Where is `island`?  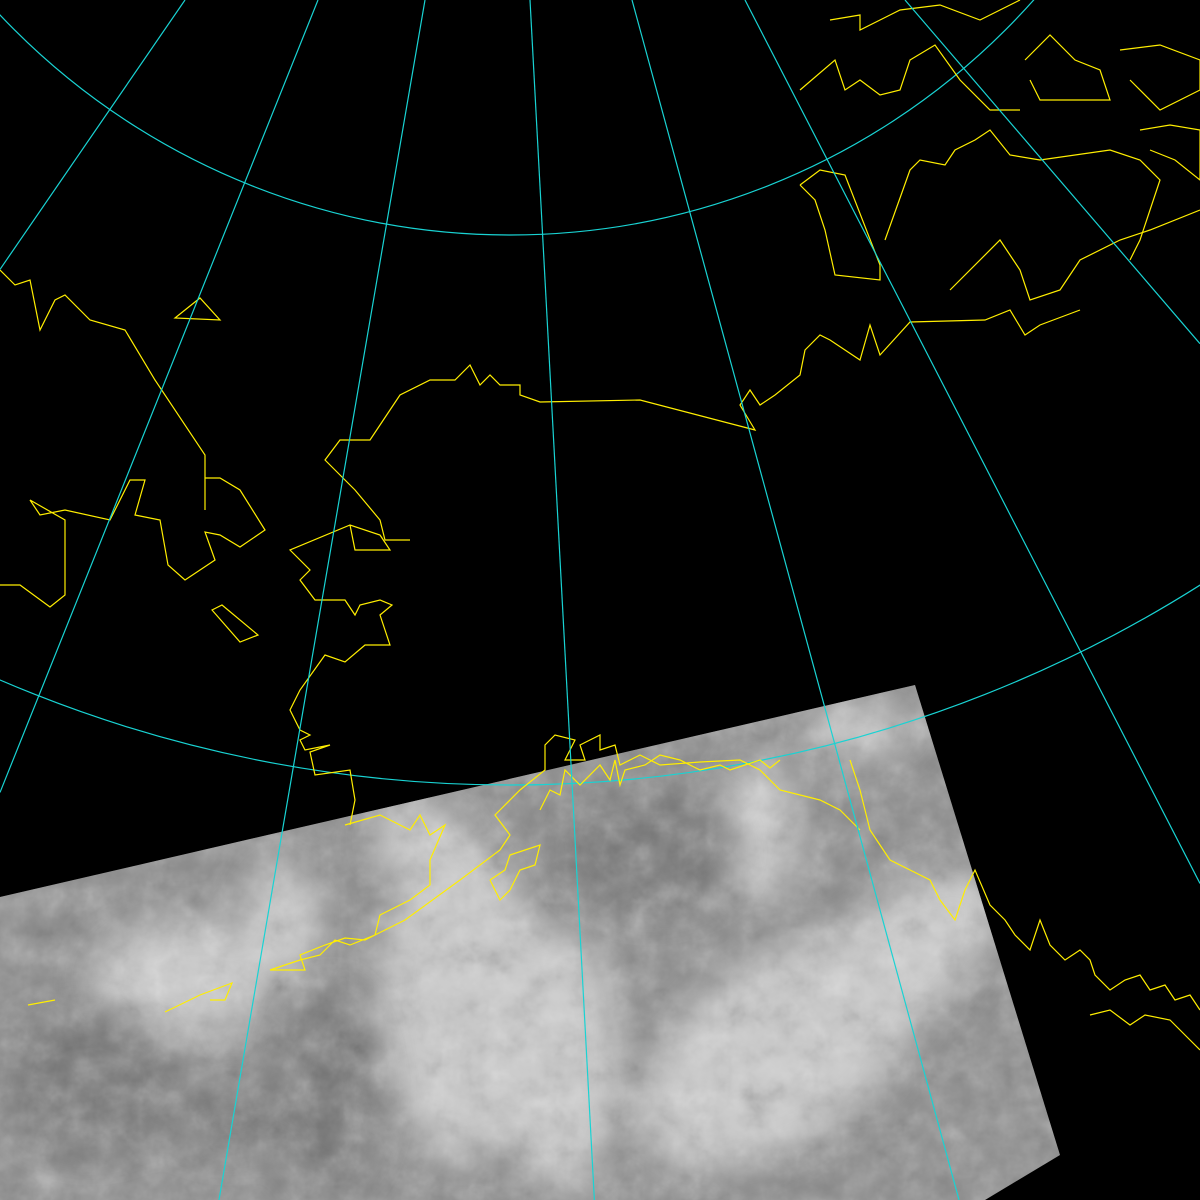
island is located at coordinates (197, 309).